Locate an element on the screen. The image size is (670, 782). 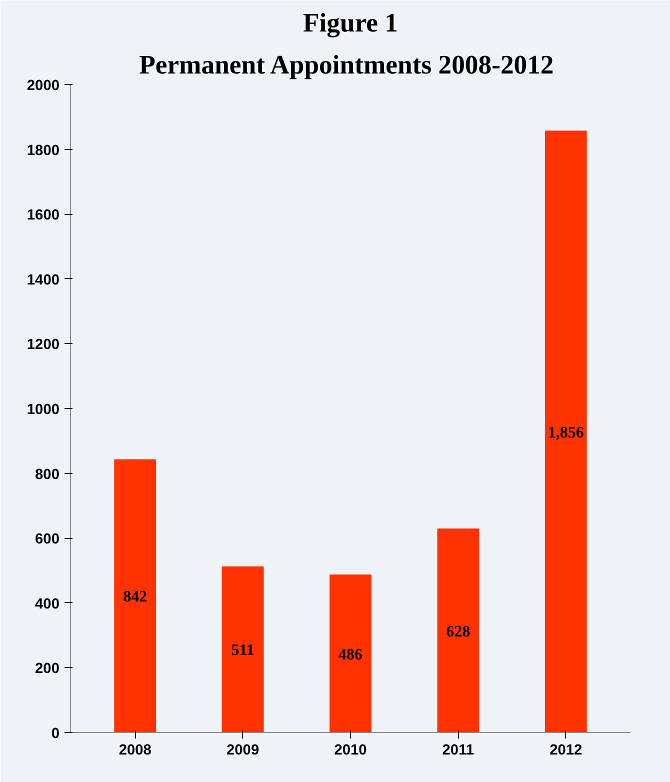
y-tick-label: 400 is located at coordinates (47, 604).